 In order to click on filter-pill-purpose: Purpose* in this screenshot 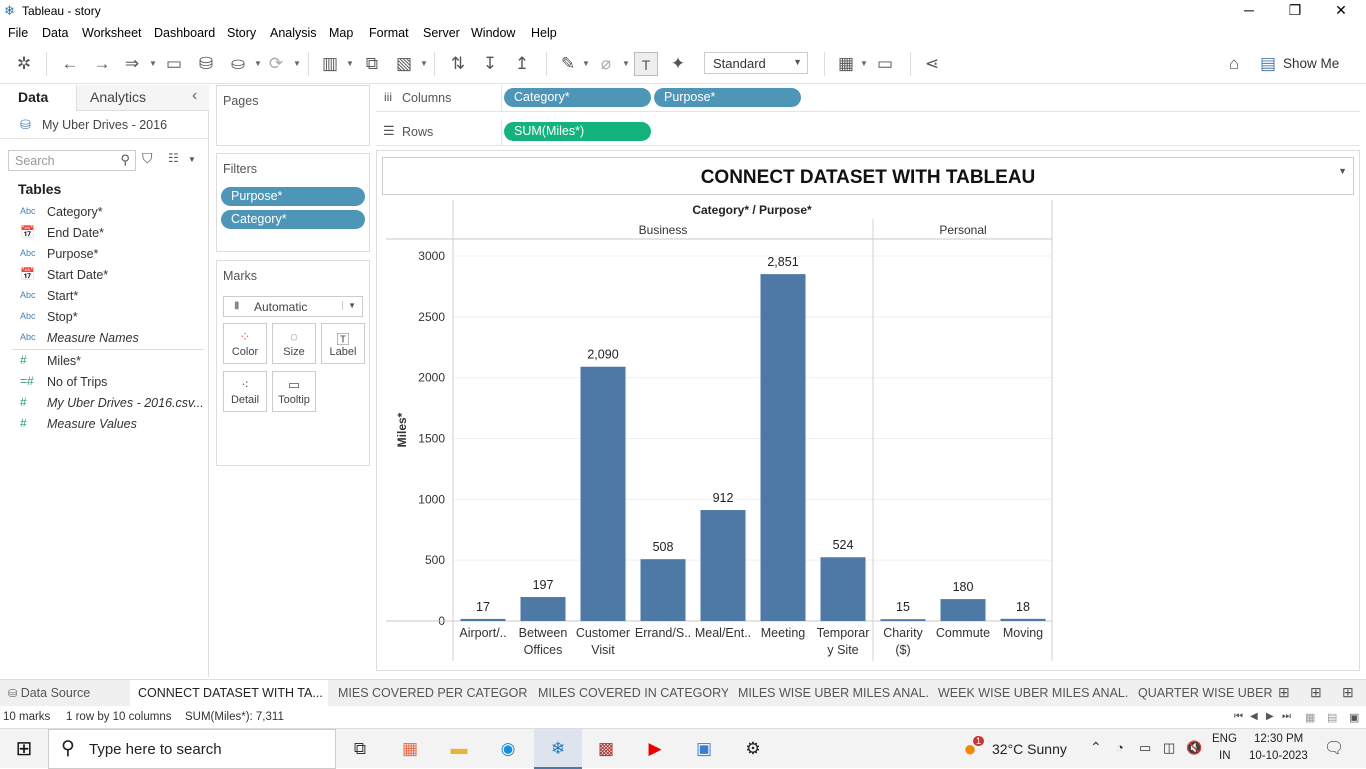, I will do `click(293, 196)`.